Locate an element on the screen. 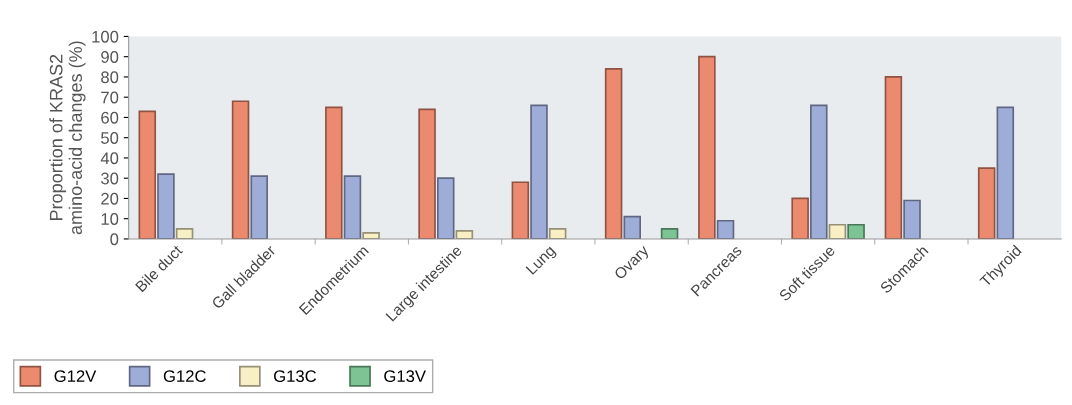 This screenshot has height=405, width=1072. legend-label: G12C is located at coordinates (184, 376).